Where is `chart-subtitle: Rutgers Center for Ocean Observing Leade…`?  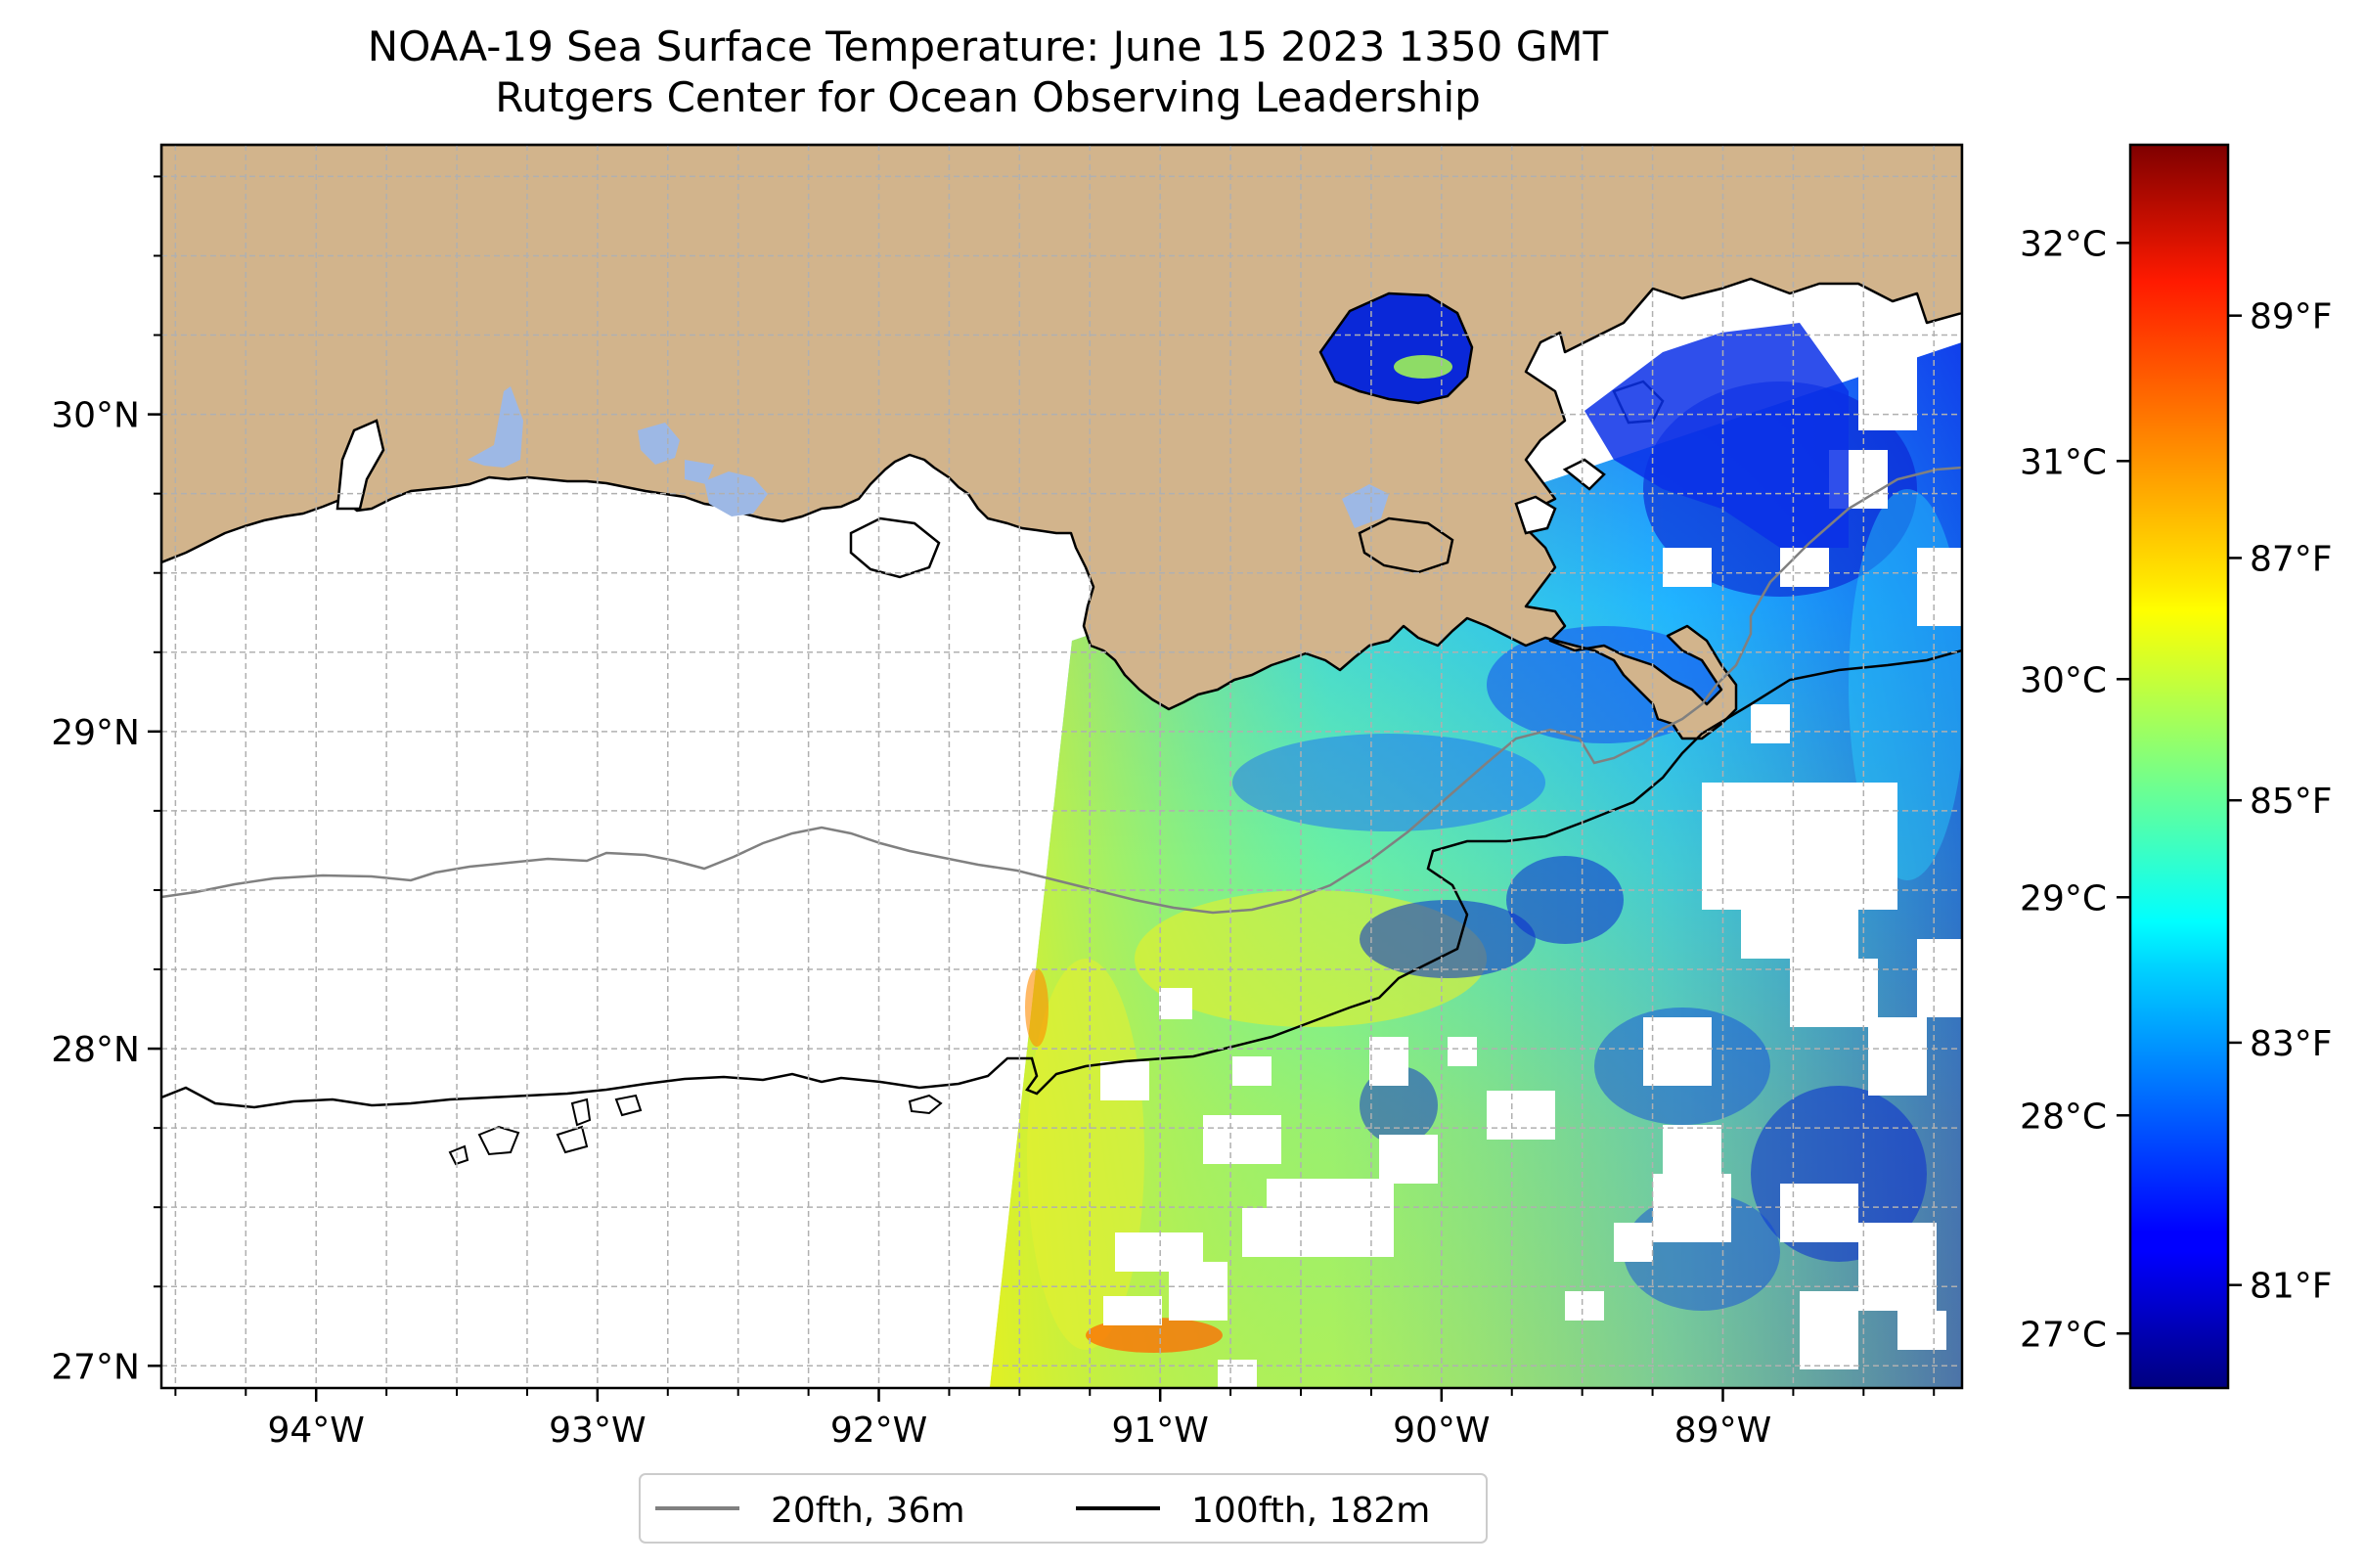
chart-subtitle: Rutgers Center for Ocean Observing Leade… is located at coordinates (988, 97).